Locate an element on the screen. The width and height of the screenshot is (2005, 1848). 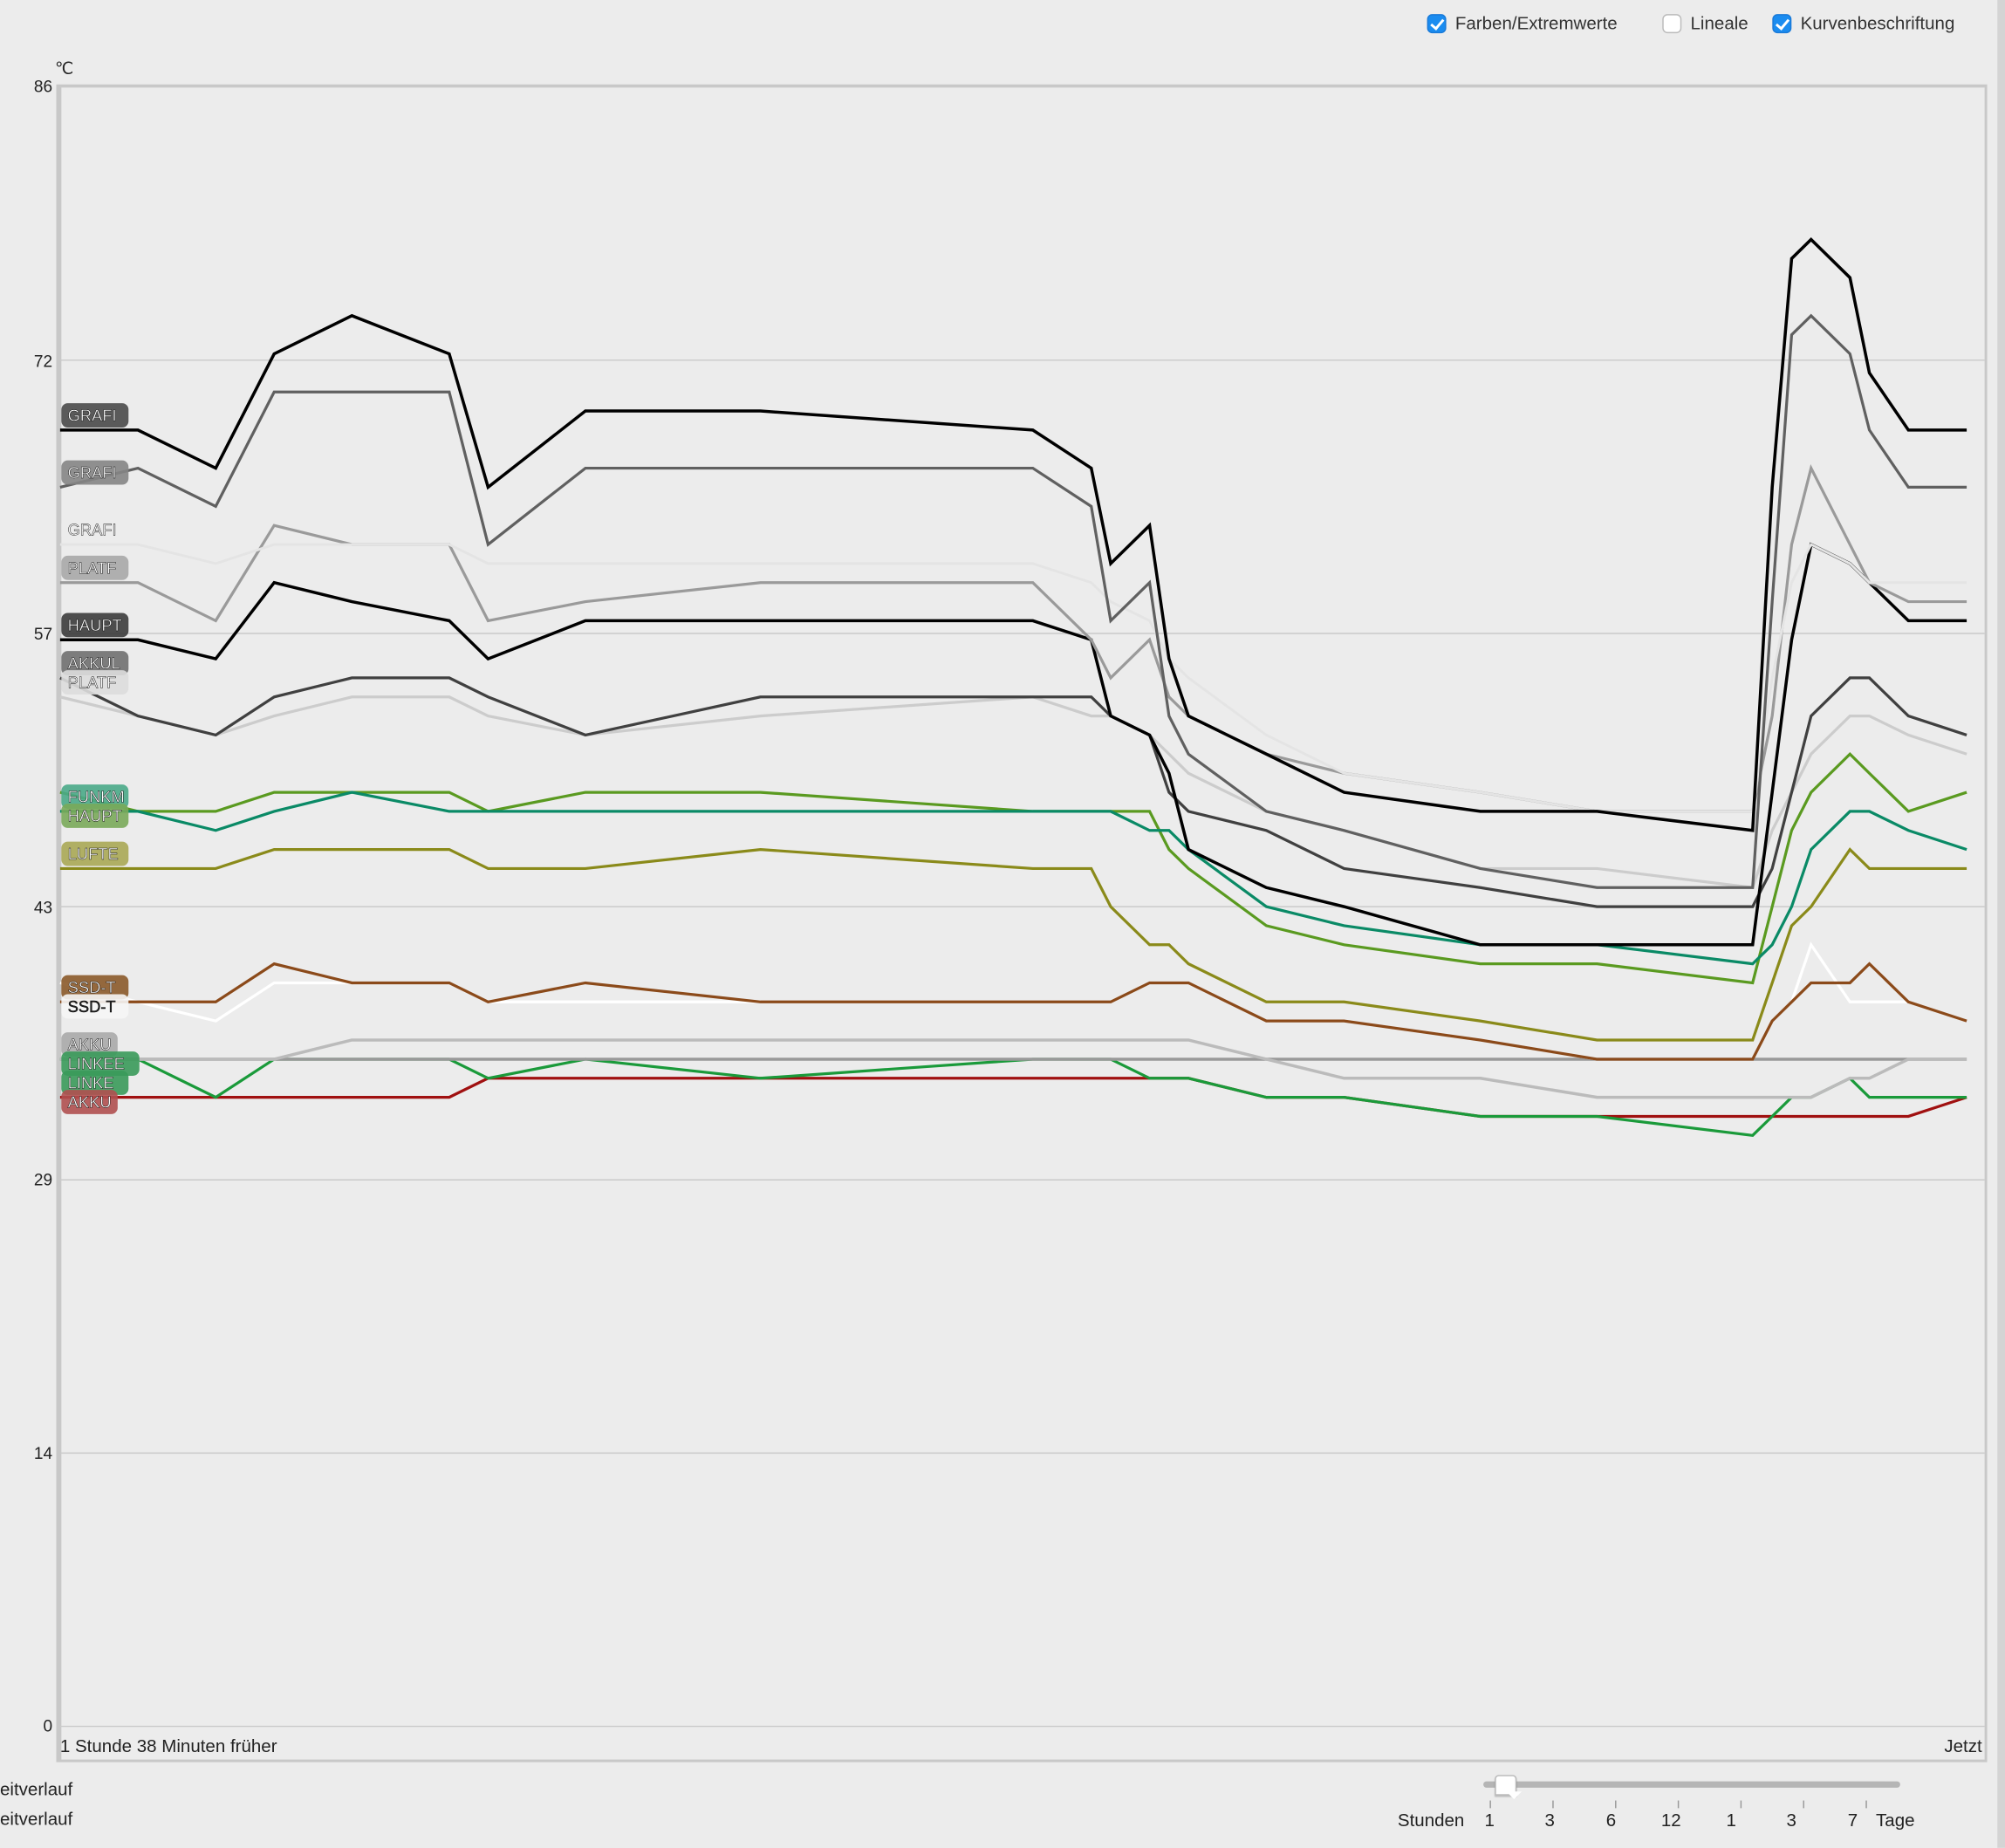
timescale-slider-knob is located at coordinates (1506, 1785).